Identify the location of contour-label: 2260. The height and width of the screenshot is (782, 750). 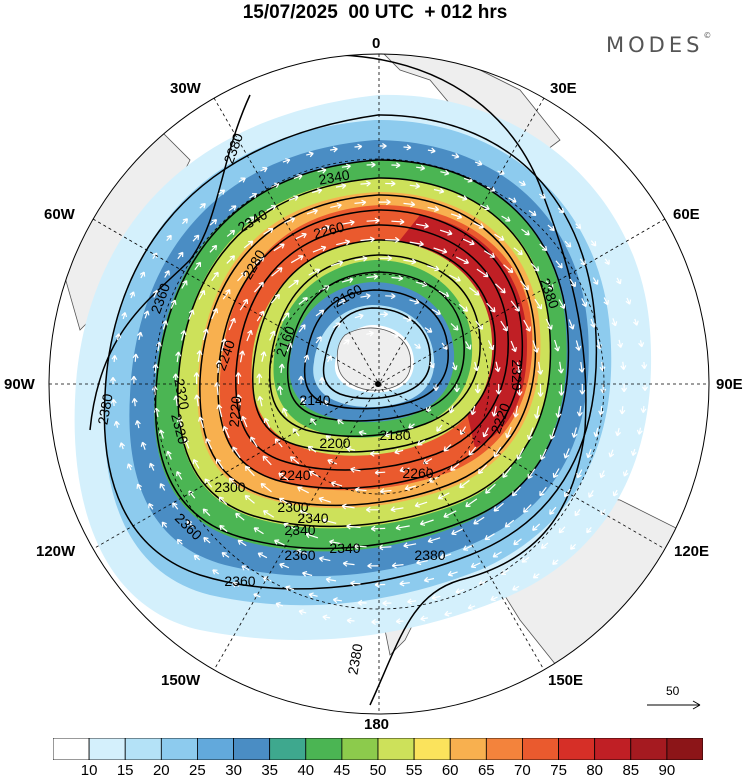
(417, 473).